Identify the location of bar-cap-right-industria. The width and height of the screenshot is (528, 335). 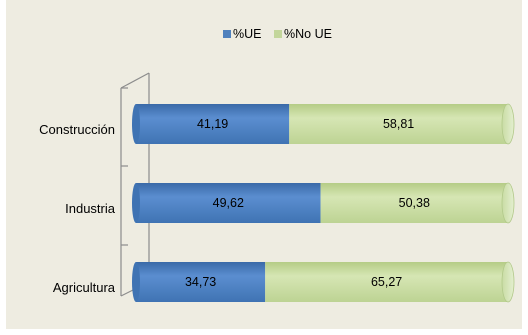
(508, 203).